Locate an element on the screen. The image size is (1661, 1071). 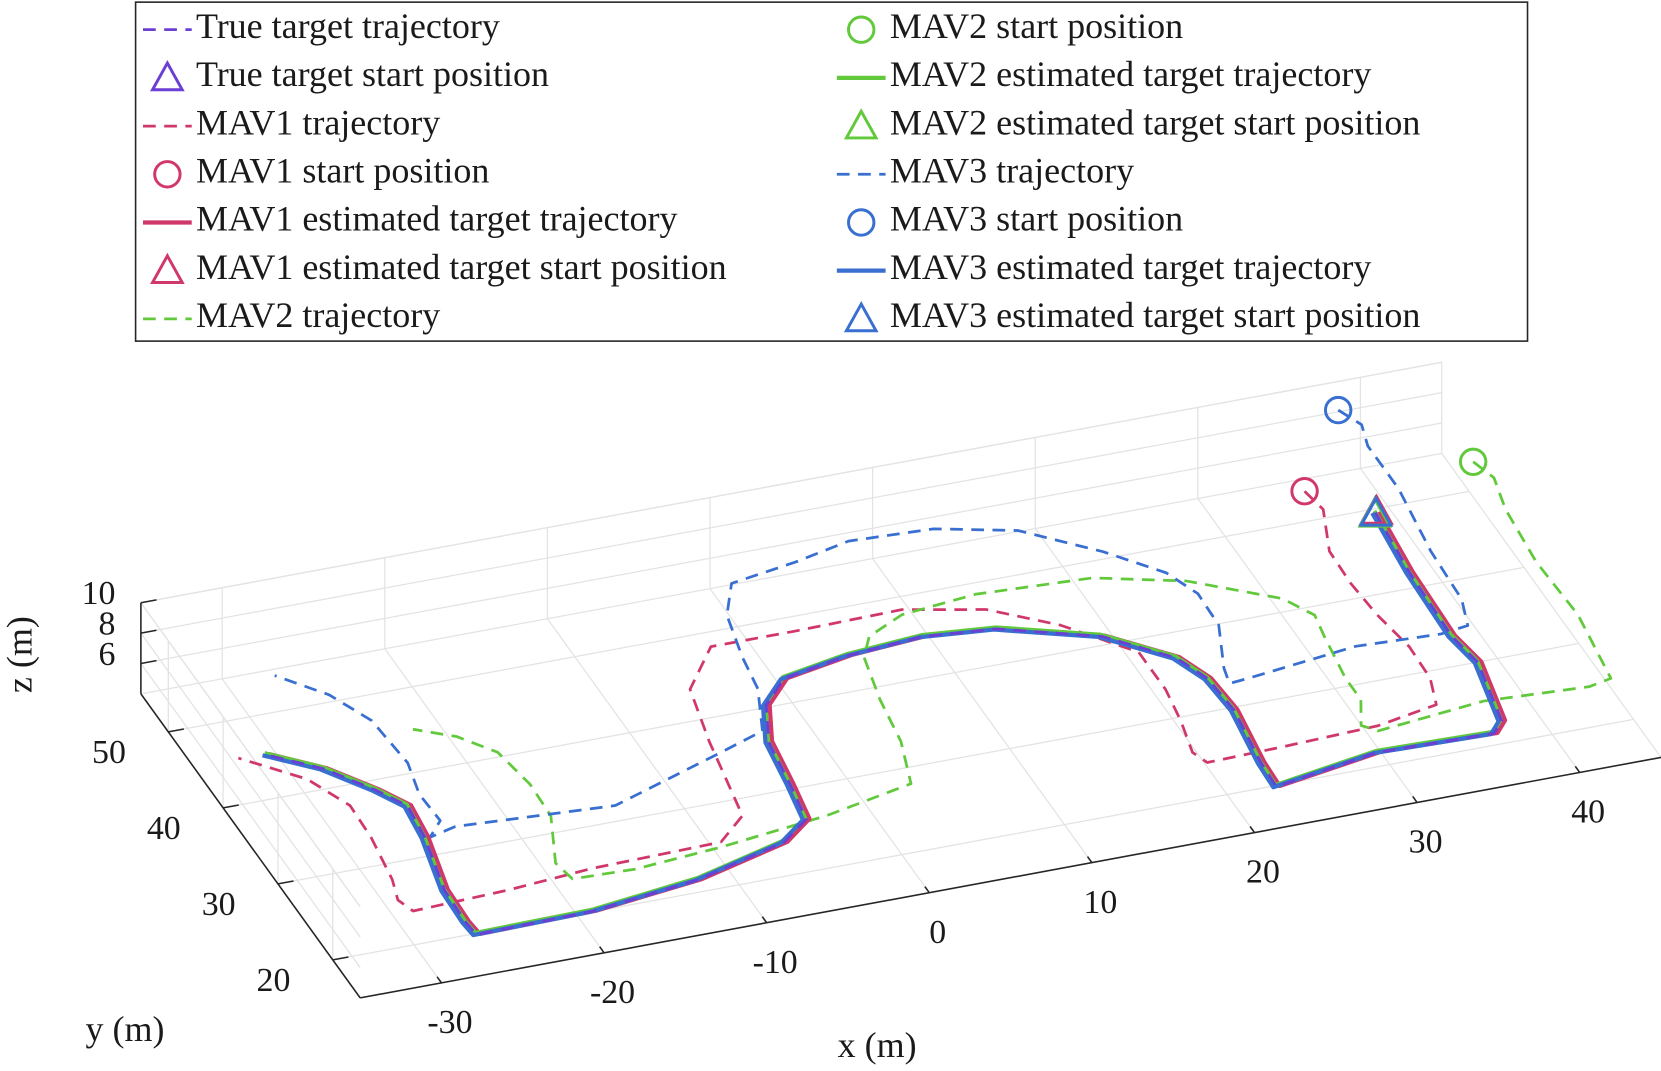
z-tick-label: 6 is located at coordinates (107, 654).